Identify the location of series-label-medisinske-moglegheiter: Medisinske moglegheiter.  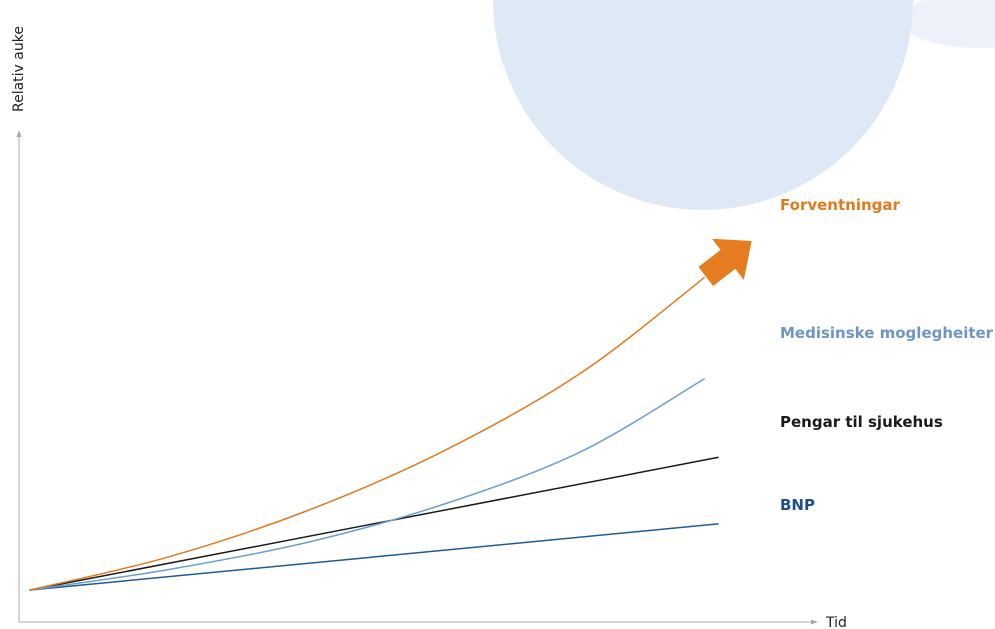
(887, 333).